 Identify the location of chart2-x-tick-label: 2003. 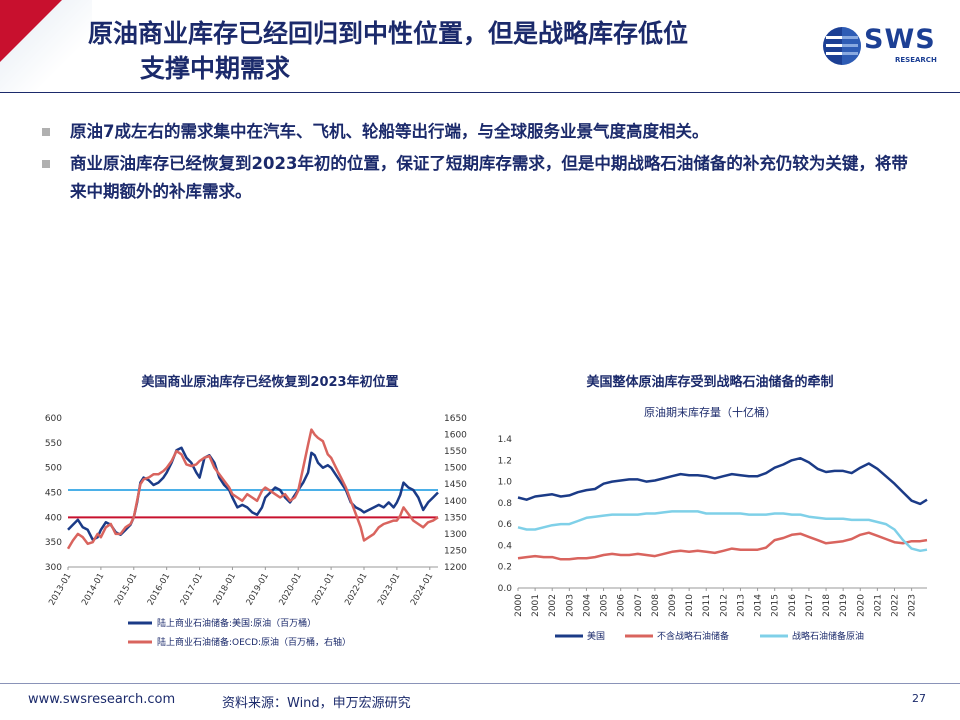
(570, 605).